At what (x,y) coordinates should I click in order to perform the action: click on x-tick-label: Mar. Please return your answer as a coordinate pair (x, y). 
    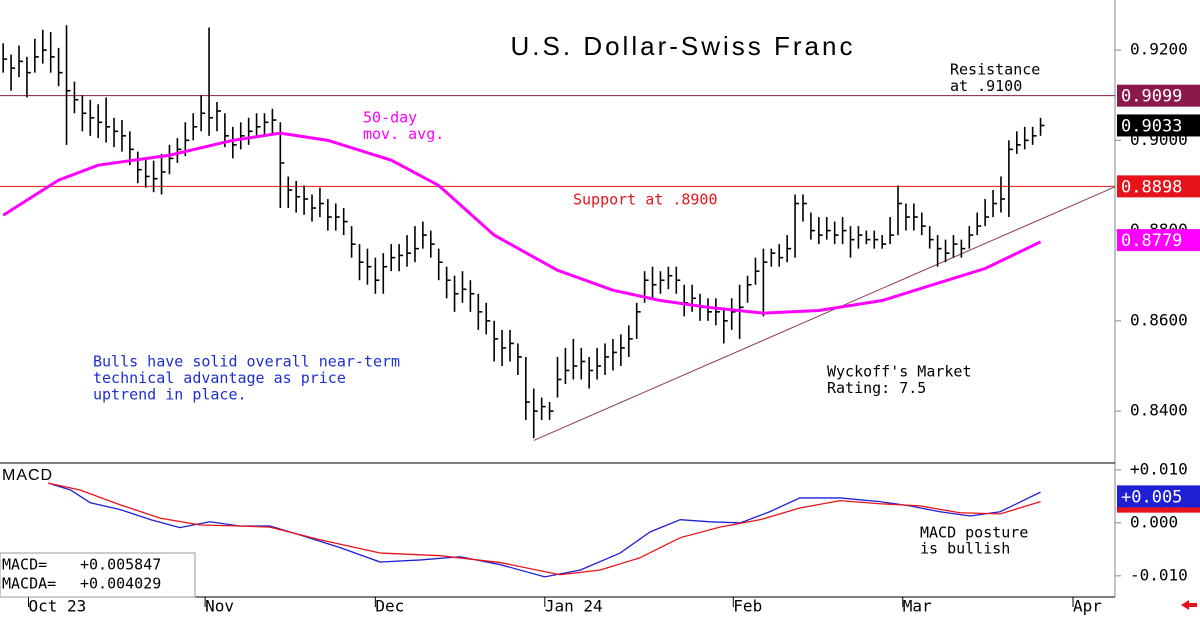
    Looking at the image, I should click on (917, 606).